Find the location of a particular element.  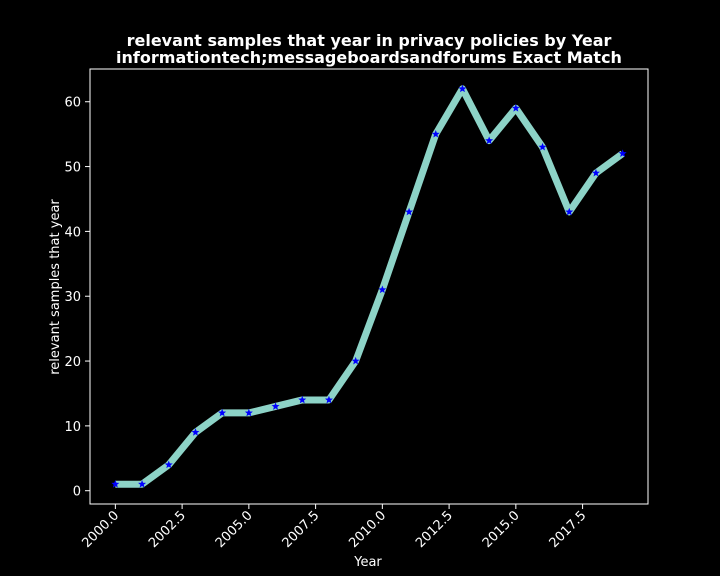

x-axis-label: Year is located at coordinates (367, 562).